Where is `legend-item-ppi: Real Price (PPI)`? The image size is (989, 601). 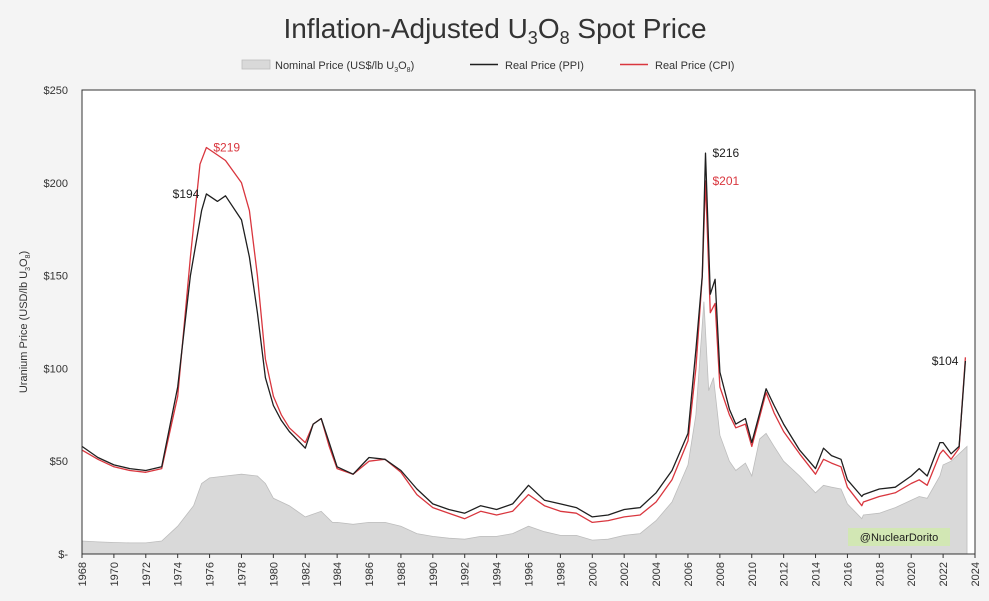
legend-item-ppi: Real Price (PPI) is located at coordinates (527, 66).